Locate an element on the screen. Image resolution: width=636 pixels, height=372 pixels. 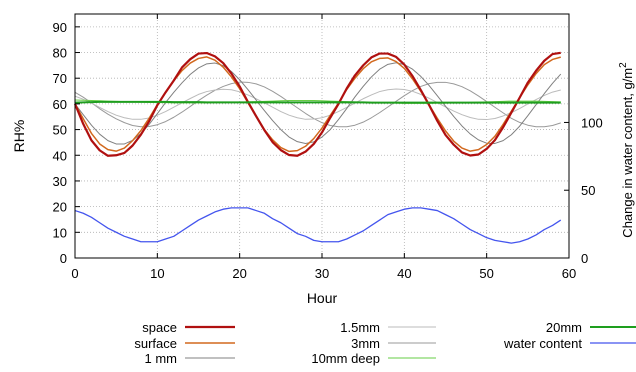
y-tick-label: 70 is located at coordinates (60, 78).